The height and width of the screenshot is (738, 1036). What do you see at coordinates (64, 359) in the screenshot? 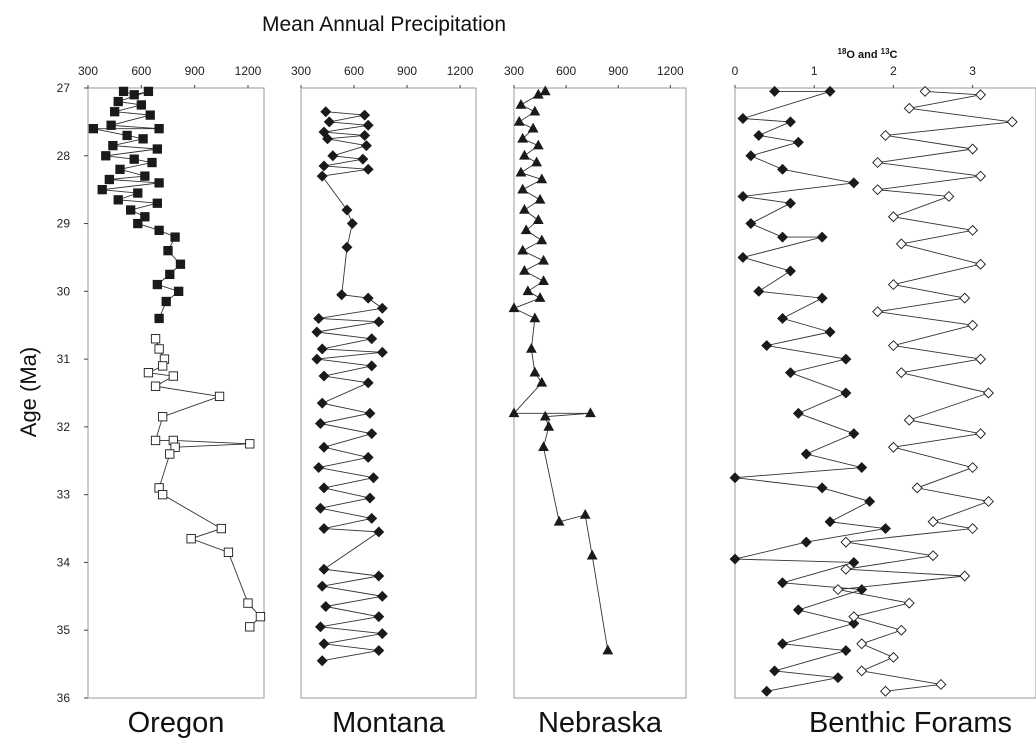
I see `y-tick-label: 31` at bounding box center [64, 359].